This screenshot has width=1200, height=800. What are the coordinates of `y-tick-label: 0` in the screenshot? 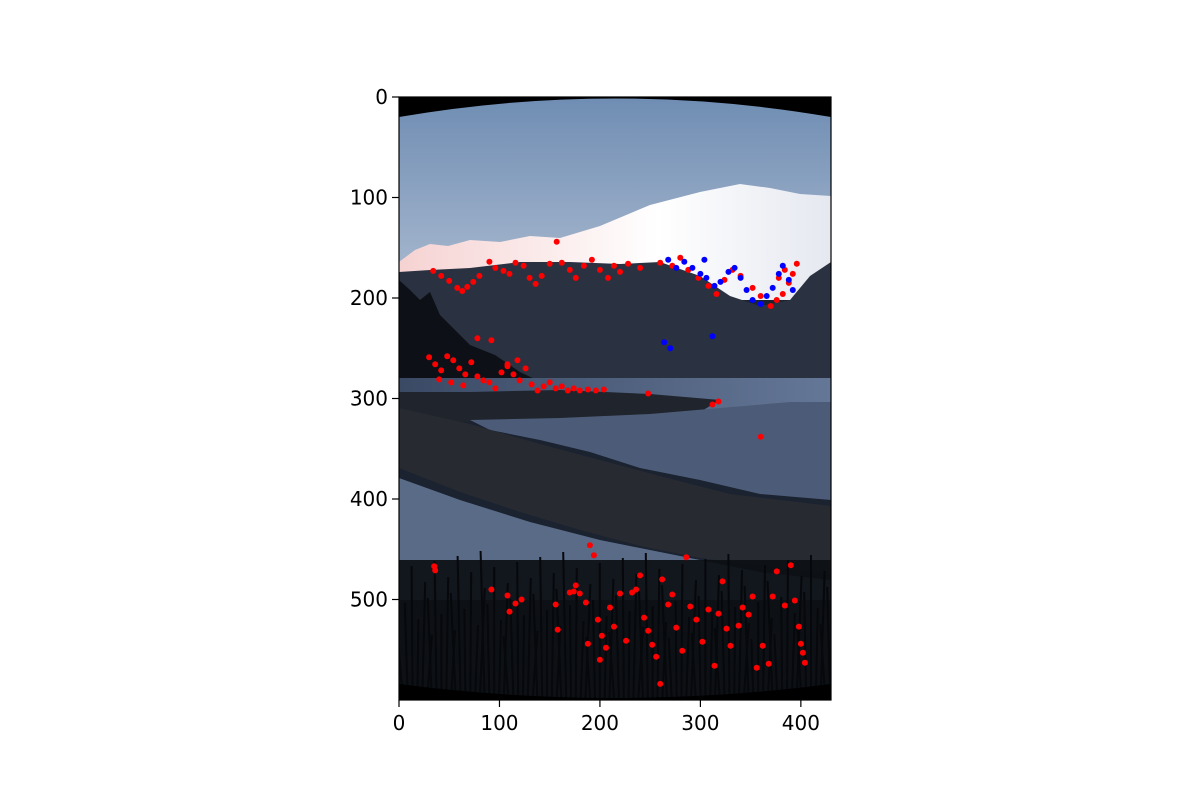 It's located at (381, 97).